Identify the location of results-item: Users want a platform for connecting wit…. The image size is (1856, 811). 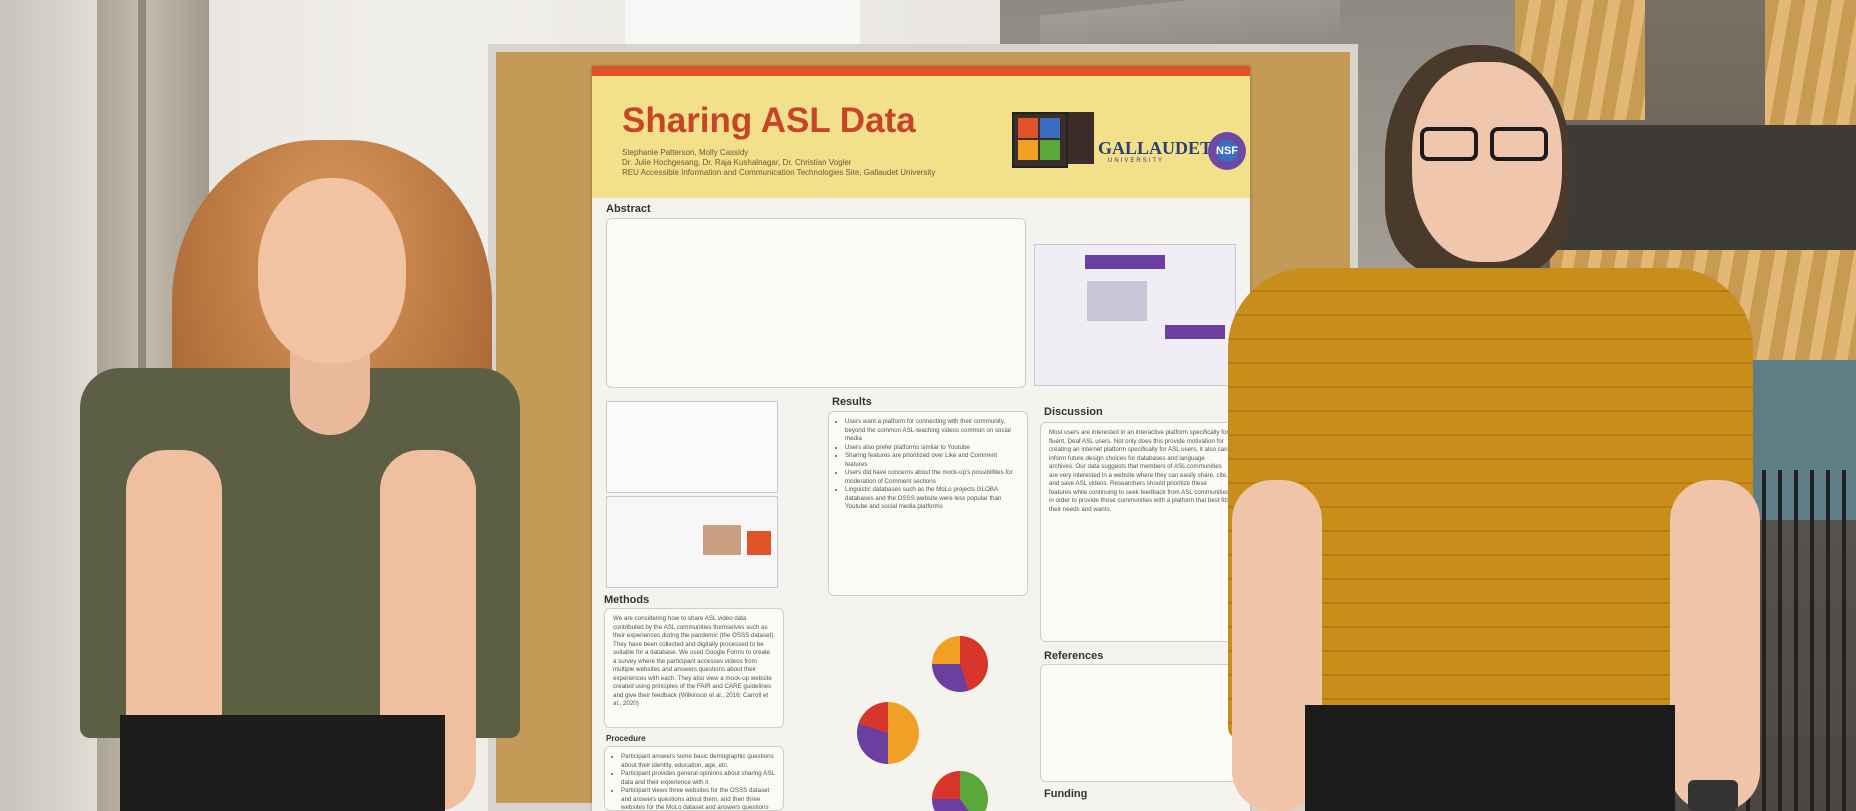
(932, 431).